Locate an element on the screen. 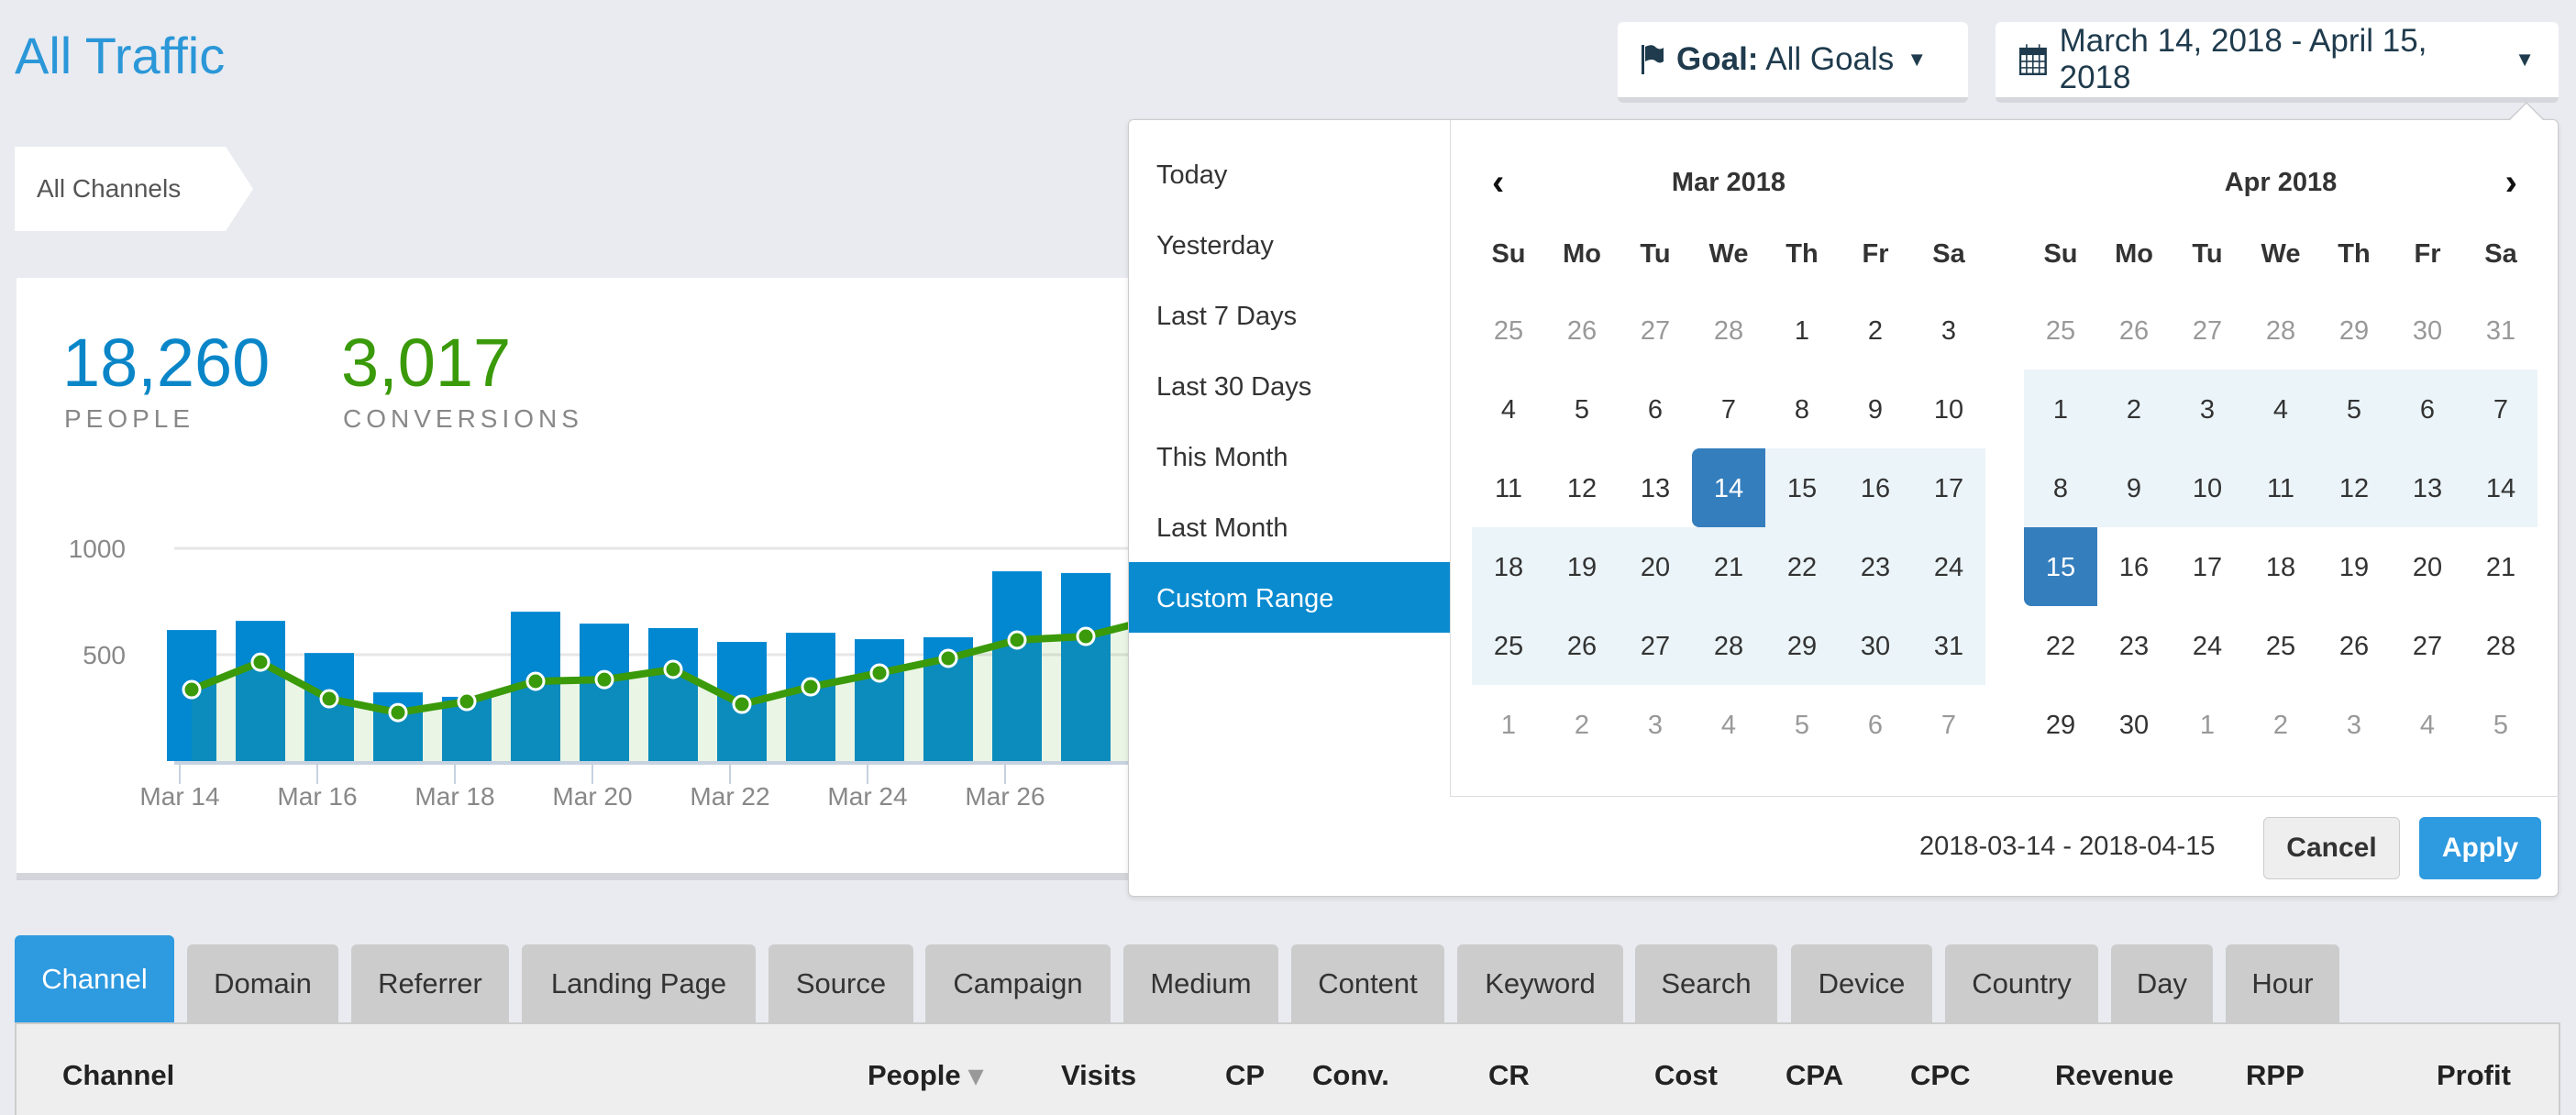 The height and width of the screenshot is (1115, 2576). column-header: People ▾ is located at coordinates (925, 1075).